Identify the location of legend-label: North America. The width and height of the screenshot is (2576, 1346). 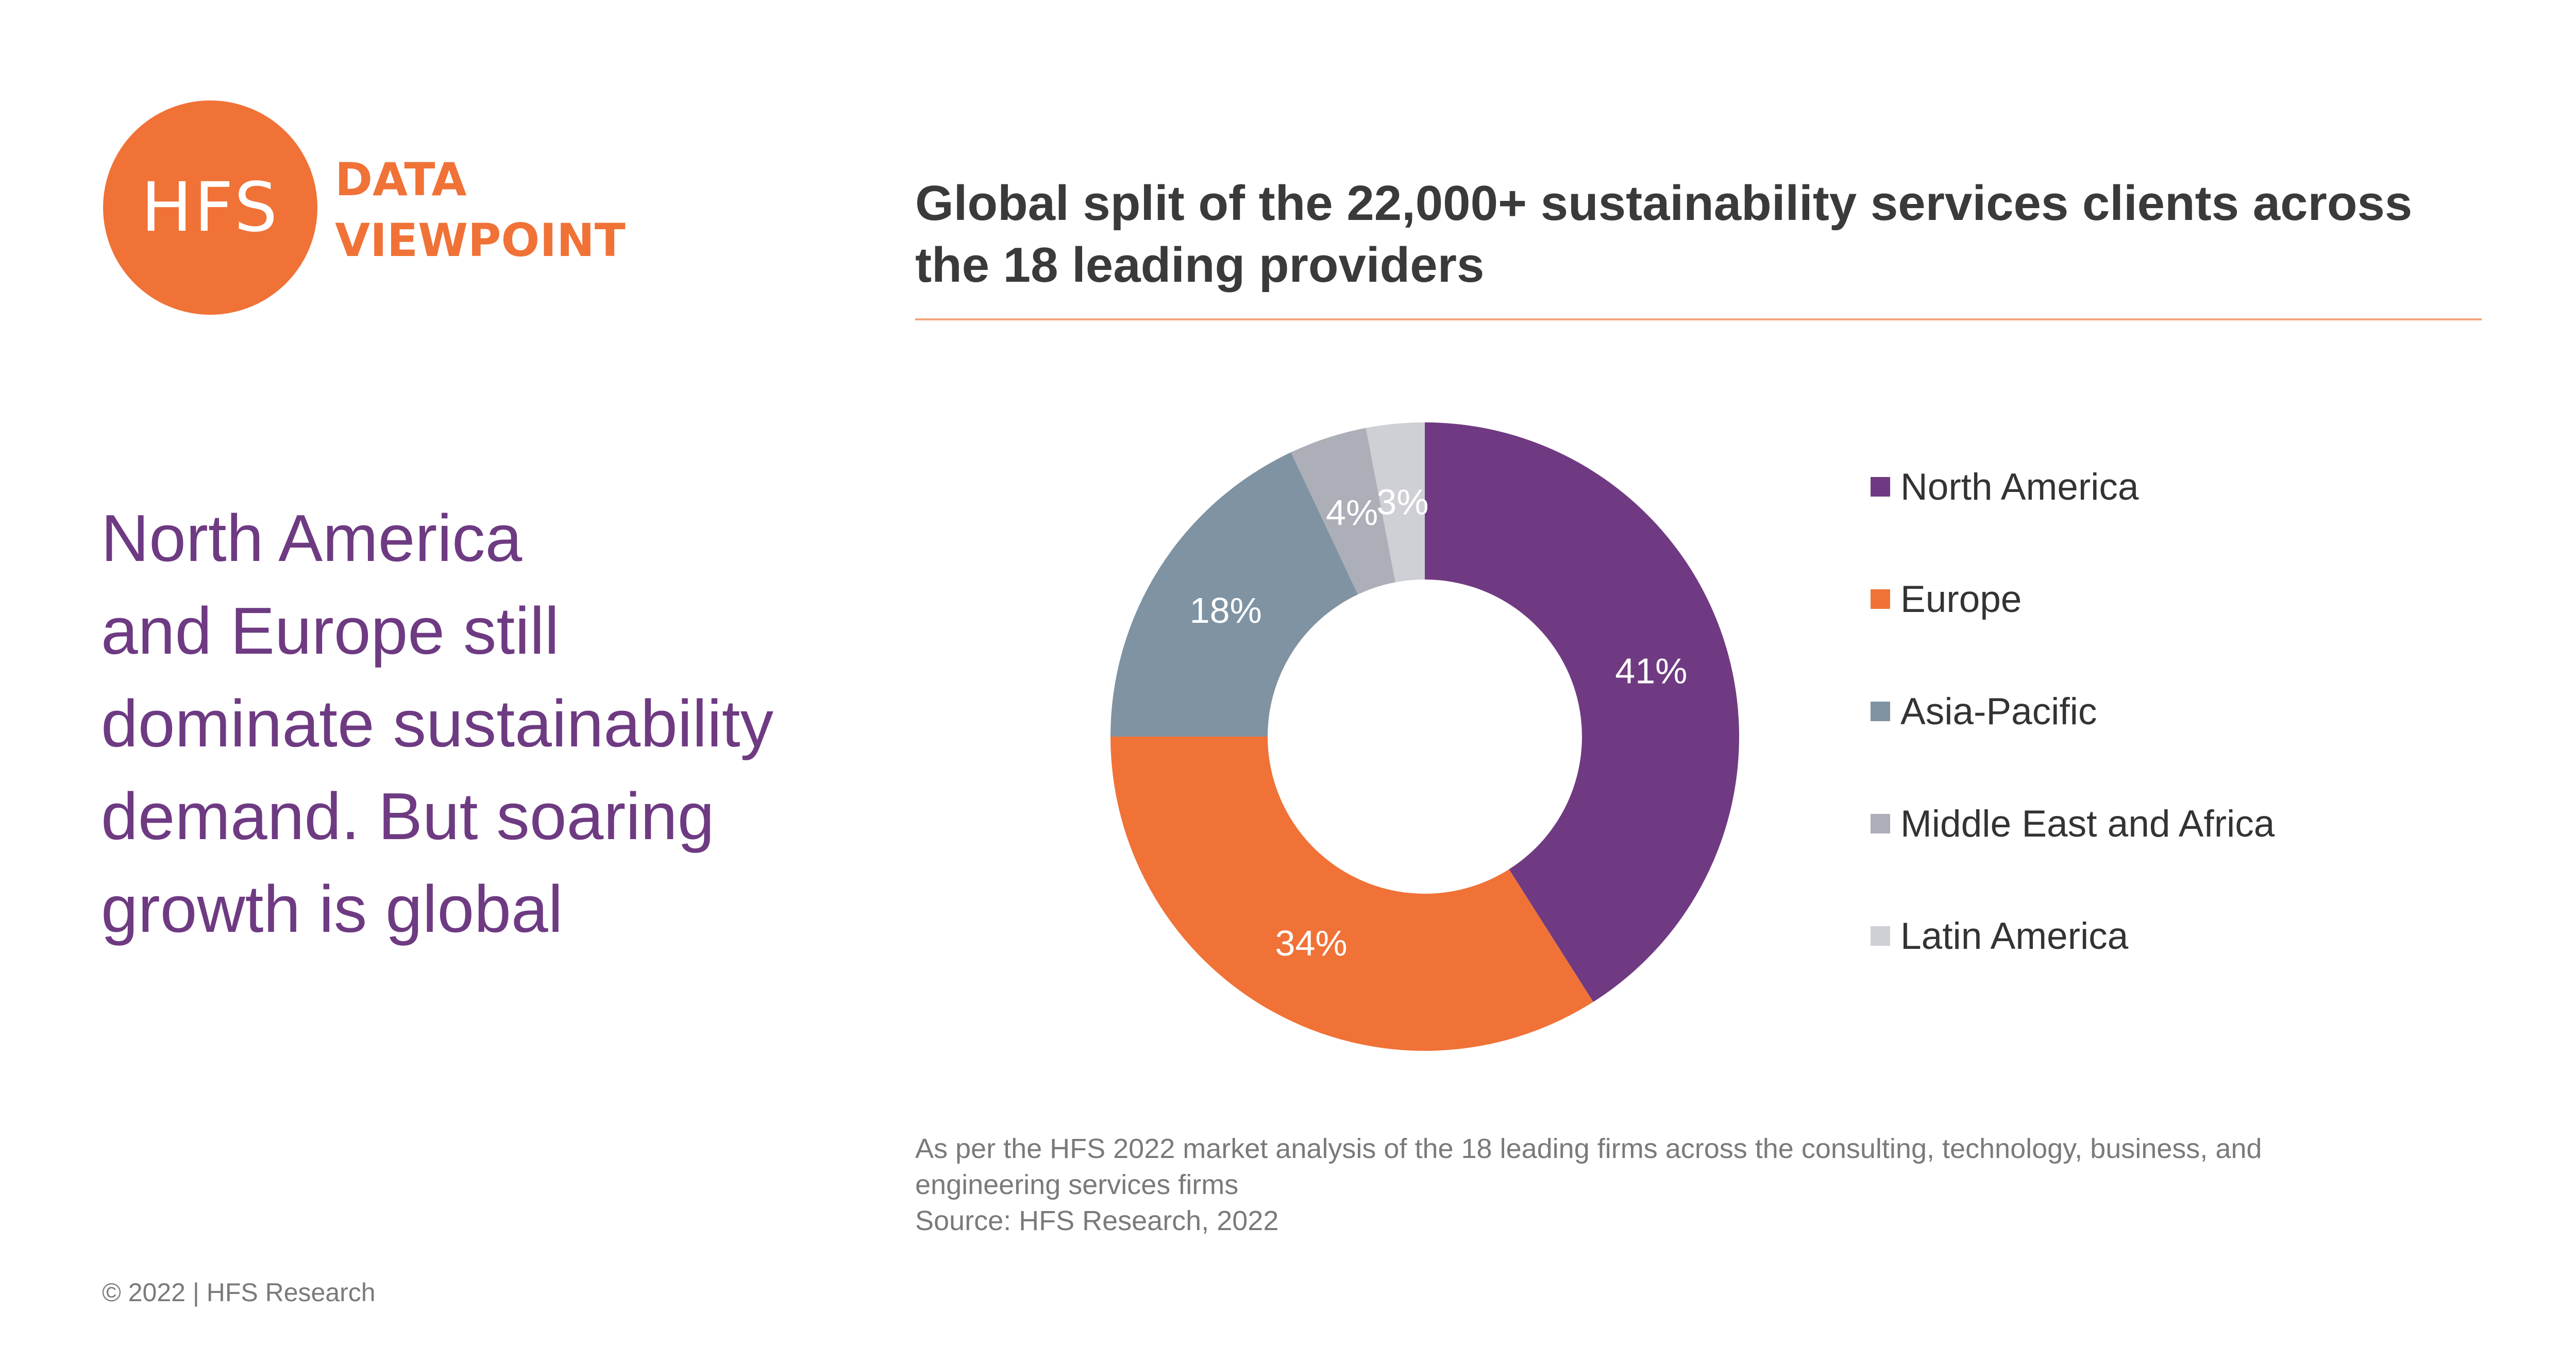
(2019, 487).